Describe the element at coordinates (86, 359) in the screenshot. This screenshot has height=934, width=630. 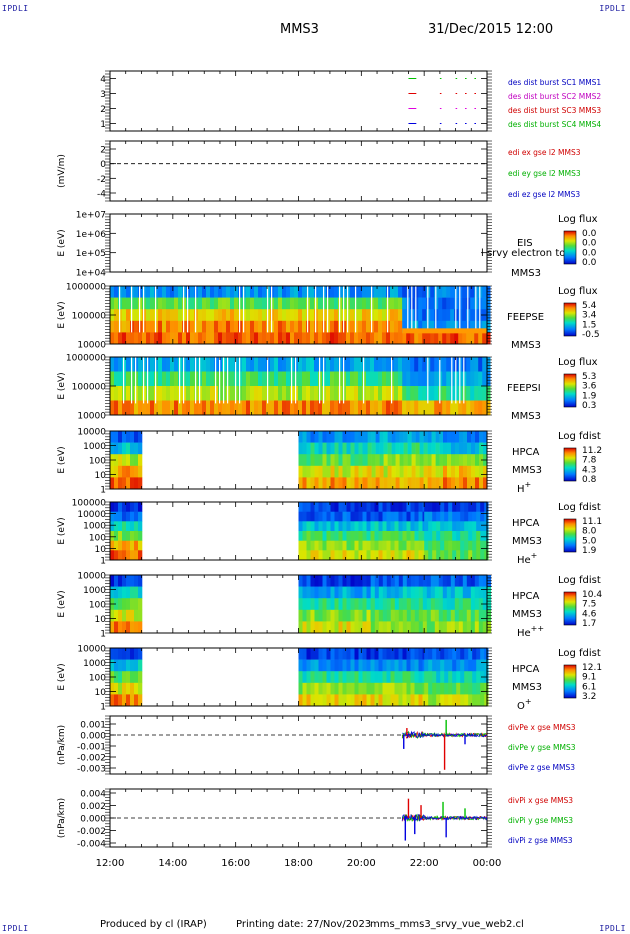
I see `panel-feeps_i-ytick-label: 1000000` at that location.